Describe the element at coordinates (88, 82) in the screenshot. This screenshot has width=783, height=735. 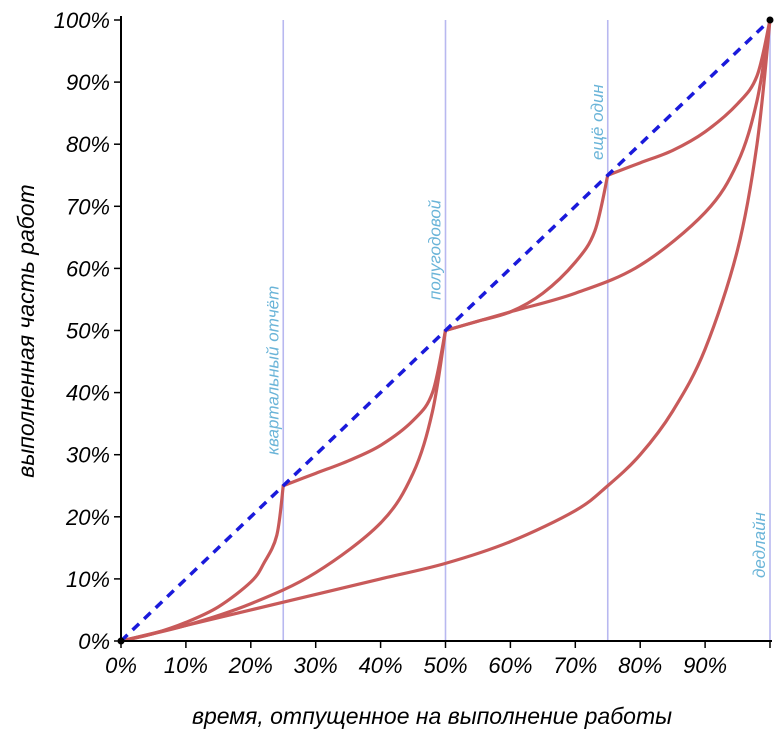
I see `y-tick-label: 90%` at that location.